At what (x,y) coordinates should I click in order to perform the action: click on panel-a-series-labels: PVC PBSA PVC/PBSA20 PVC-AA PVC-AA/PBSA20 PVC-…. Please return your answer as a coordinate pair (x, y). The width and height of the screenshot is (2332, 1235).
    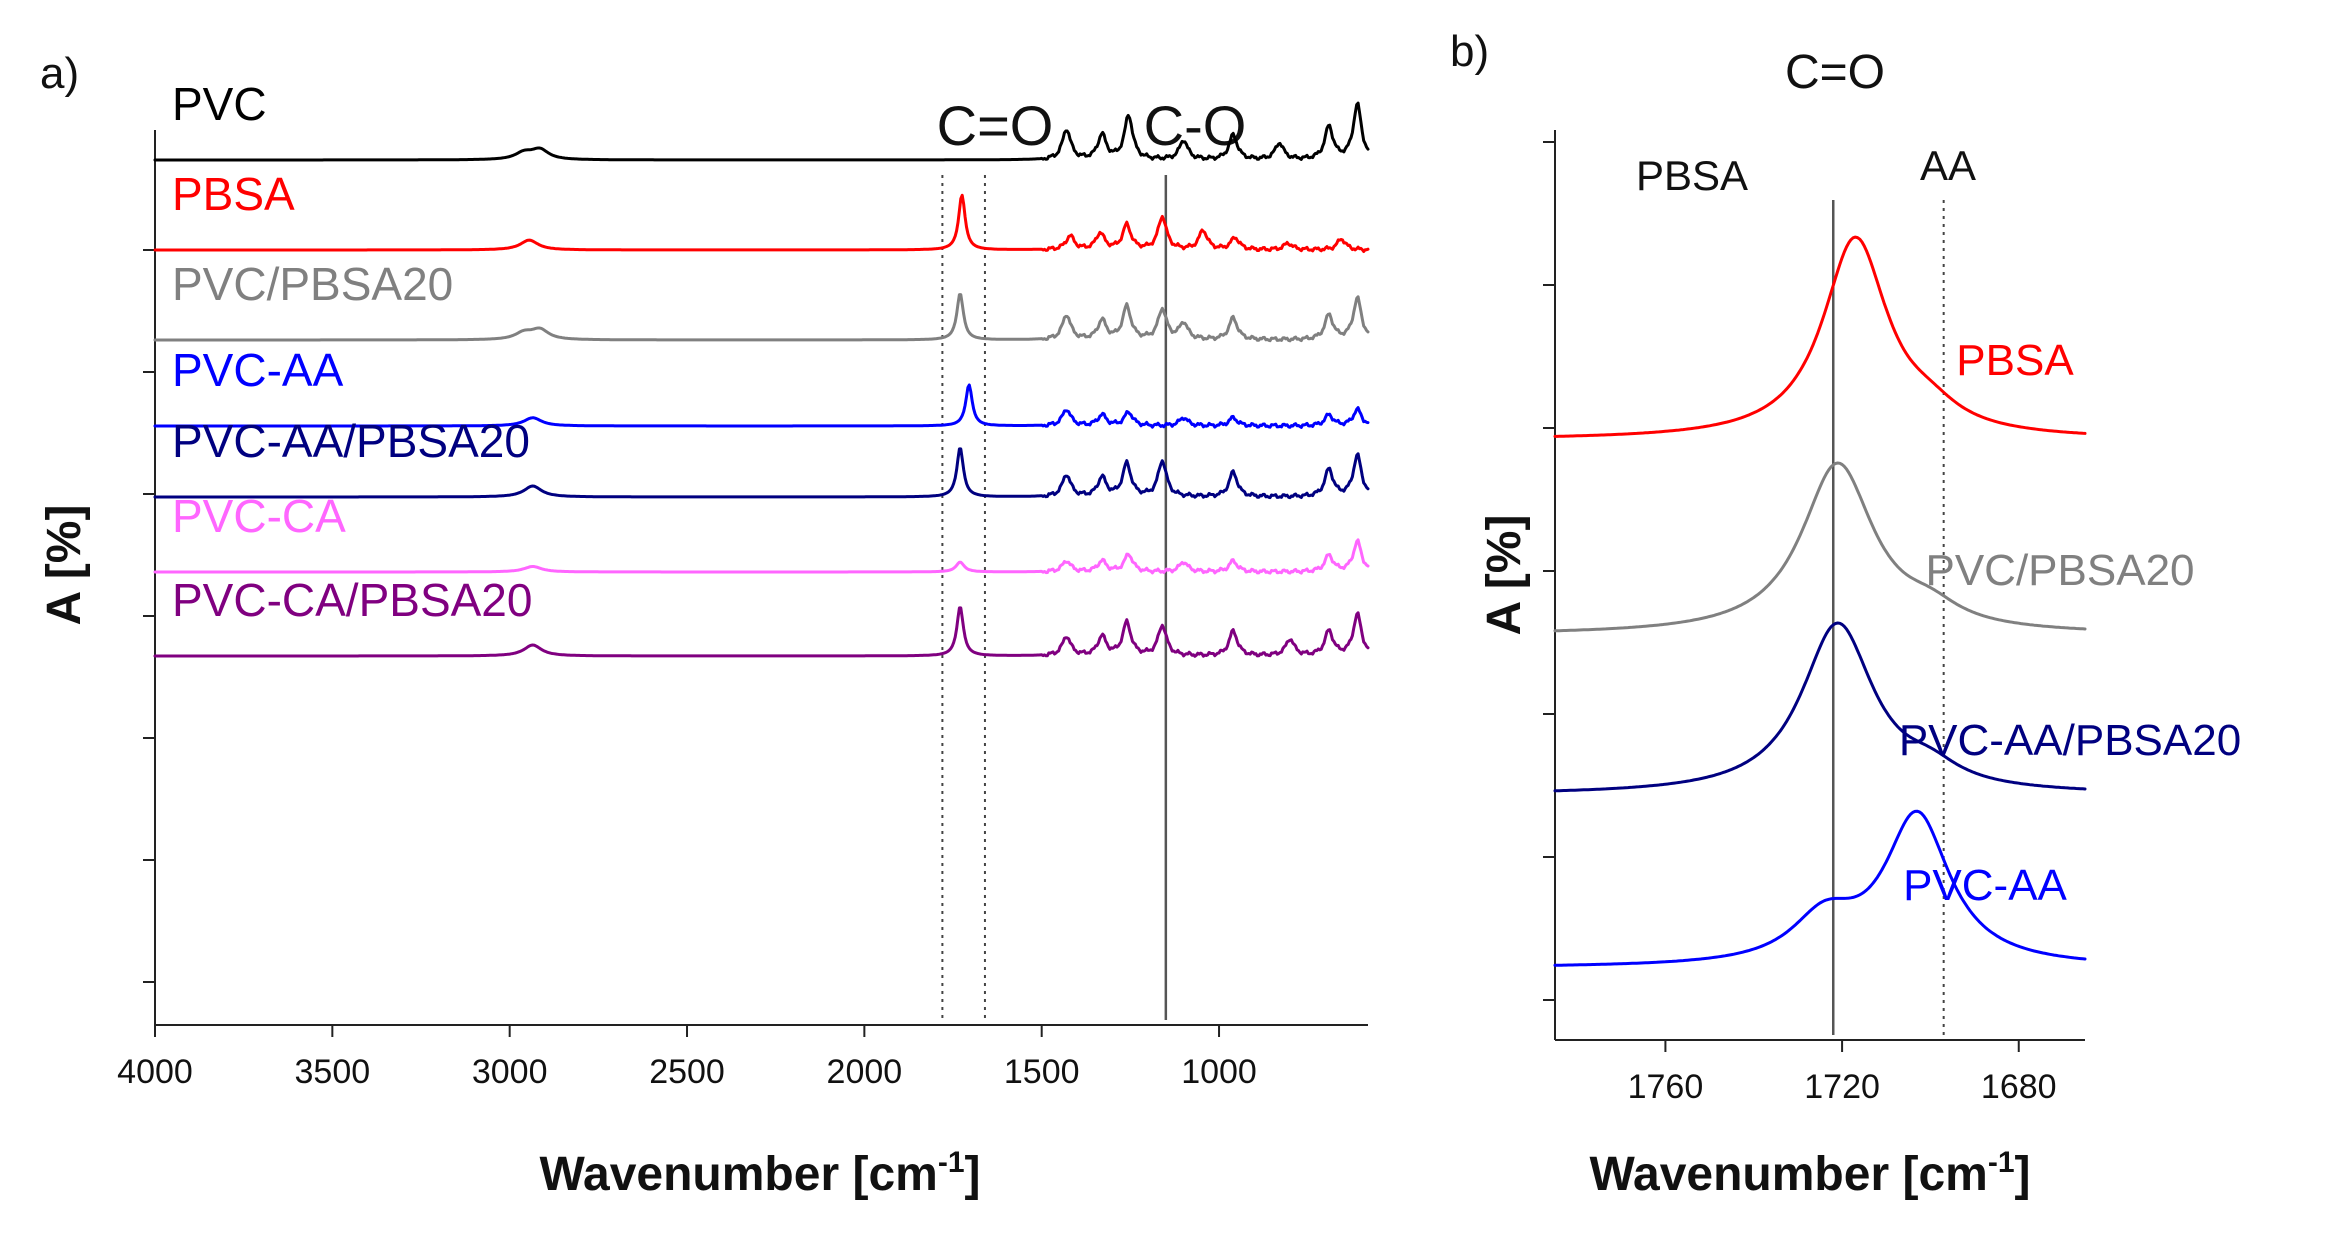
    Looking at the image, I should click on (352, 352).